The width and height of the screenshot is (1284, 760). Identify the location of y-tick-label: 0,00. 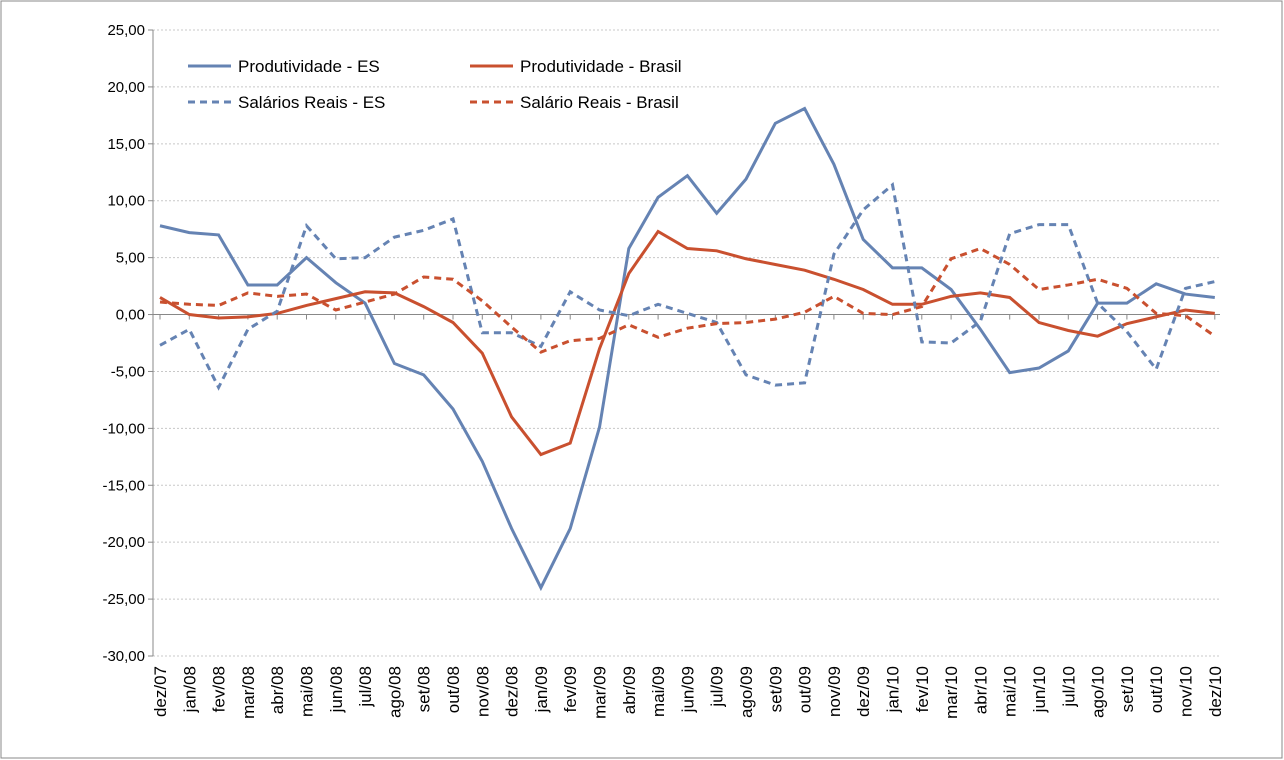
(130, 315).